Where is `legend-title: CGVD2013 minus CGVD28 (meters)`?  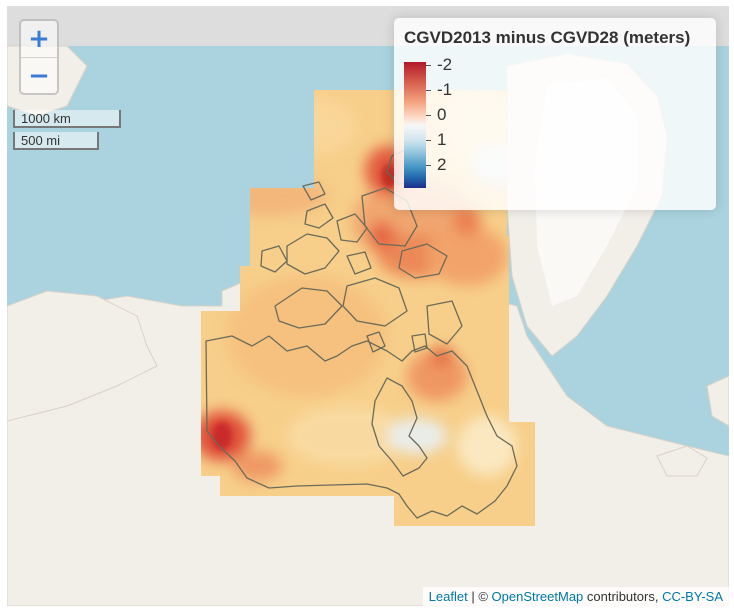 legend-title: CGVD2013 minus CGVD28 (meters) is located at coordinates (547, 37).